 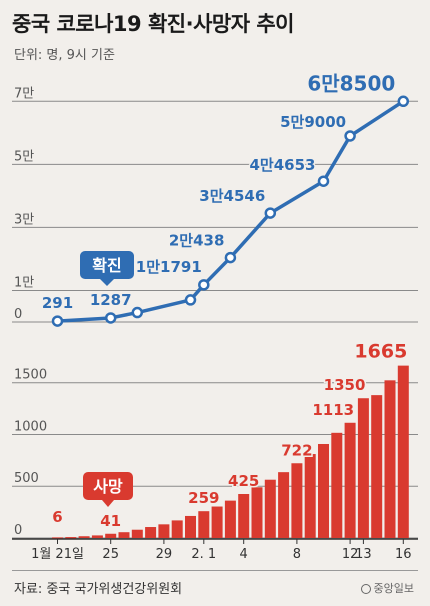 What do you see at coordinates (107, 282) in the screenshot?
I see `confirmed-legend-pointer` at bounding box center [107, 282].